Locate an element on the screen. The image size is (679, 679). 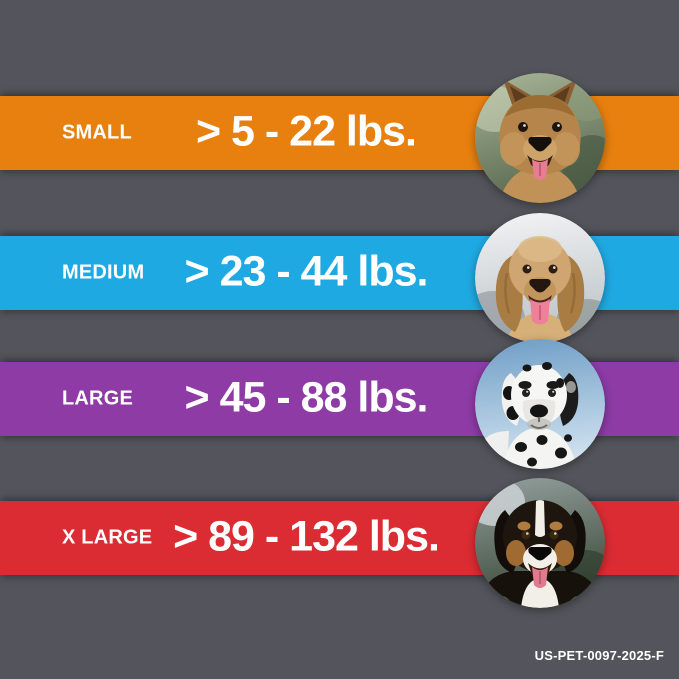
weight-range: > 23 - 44 lbs. is located at coordinates (306, 271).